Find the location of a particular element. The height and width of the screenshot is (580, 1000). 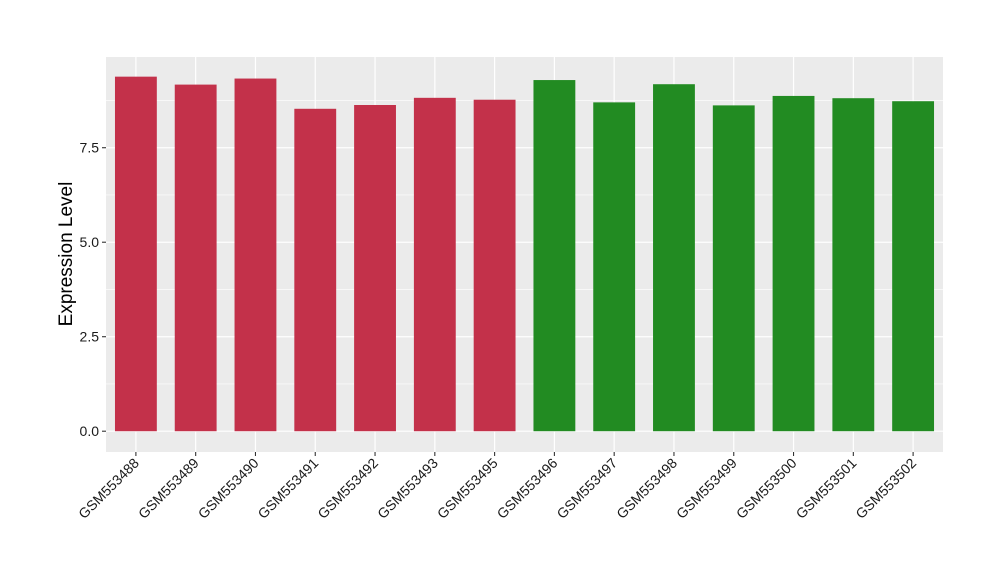

y-tick-label: 5.0 is located at coordinates (90, 242).